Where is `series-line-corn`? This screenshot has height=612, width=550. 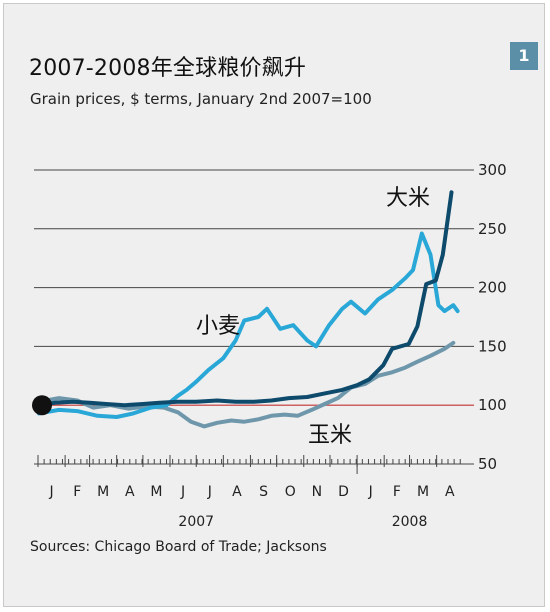 series-line-corn is located at coordinates (246, 384).